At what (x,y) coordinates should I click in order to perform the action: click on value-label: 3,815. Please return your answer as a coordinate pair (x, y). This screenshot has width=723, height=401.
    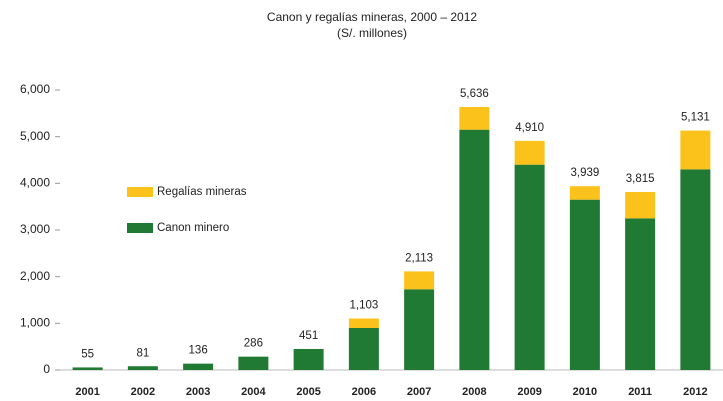
    Looking at the image, I should click on (640, 179).